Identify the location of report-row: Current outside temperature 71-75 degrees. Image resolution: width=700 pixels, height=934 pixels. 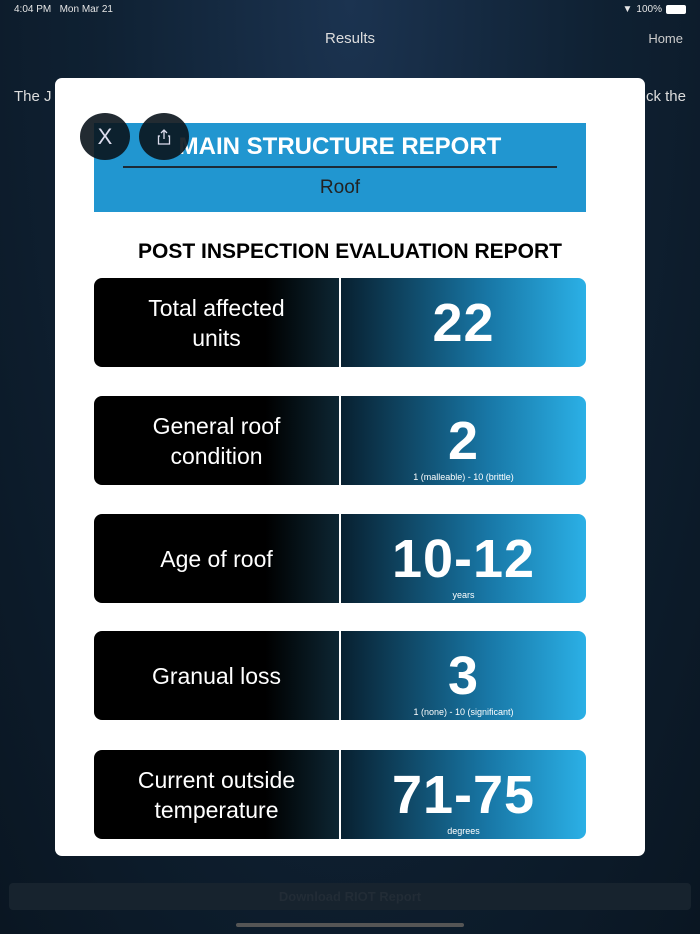
(340, 794).